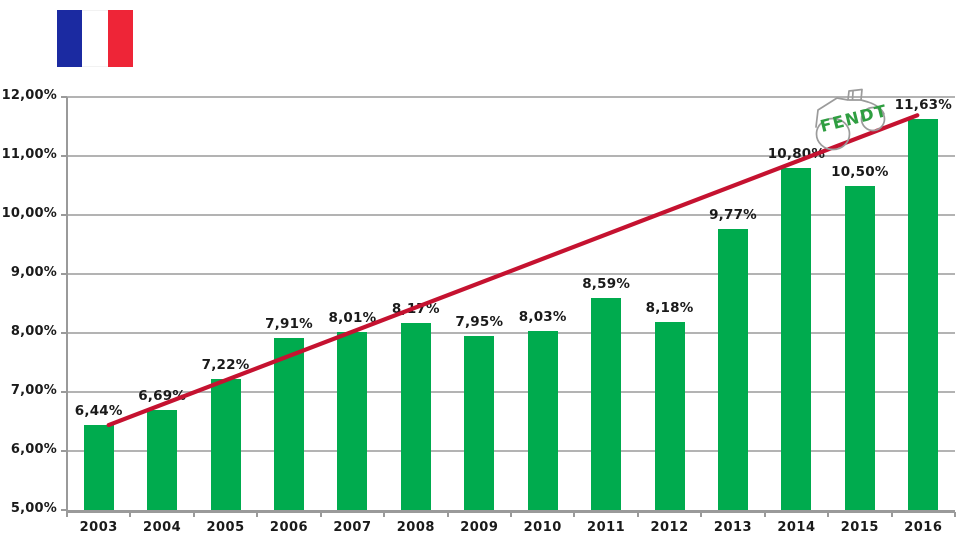  What do you see at coordinates (542, 420) in the screenshot?
I see `bar-2010` at bounding box center [542, 420].